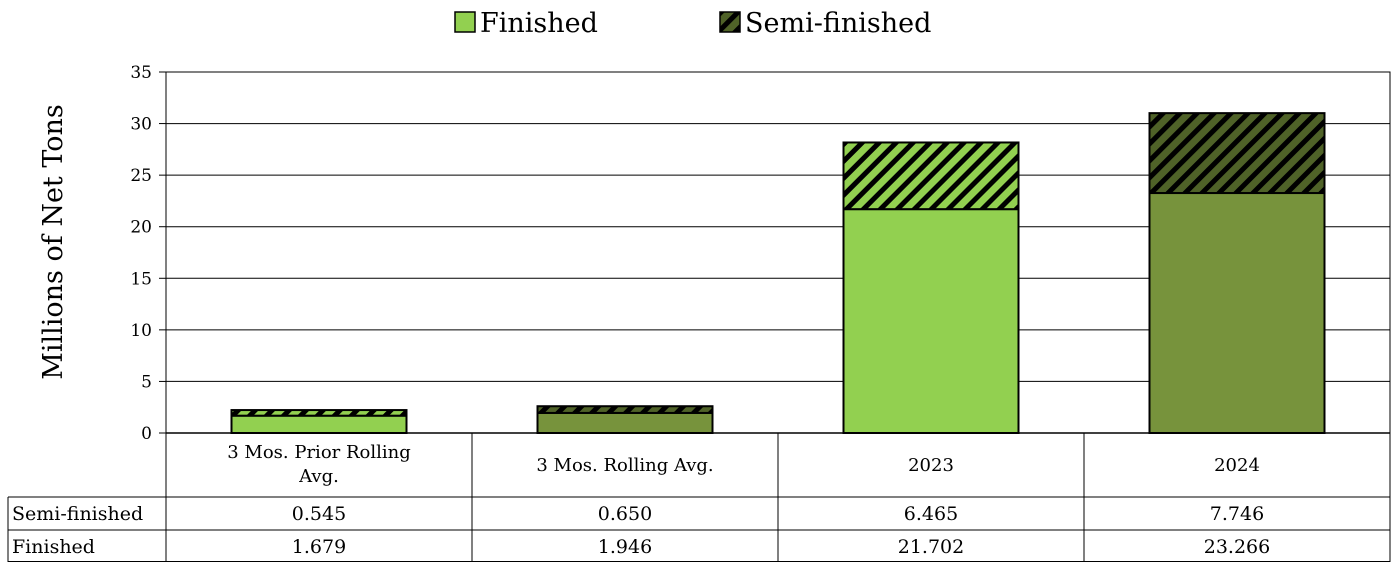 Image resolution: width=1395 pixels, height=562 pixels. I want to click on category-label: 2023, so click(931, 465).